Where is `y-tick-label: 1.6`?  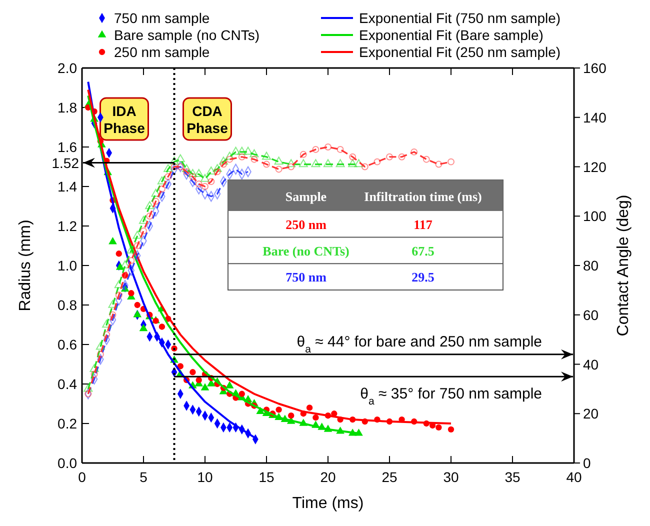 y-tick-label: 1.6 is located at coordinates (68, 147).